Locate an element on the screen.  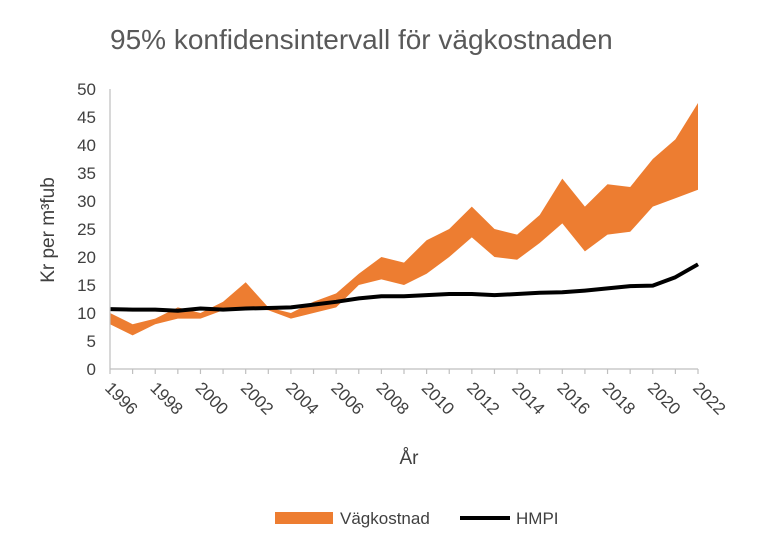
legend-swatch-vagkostnad is located at coordinates (304, 518).